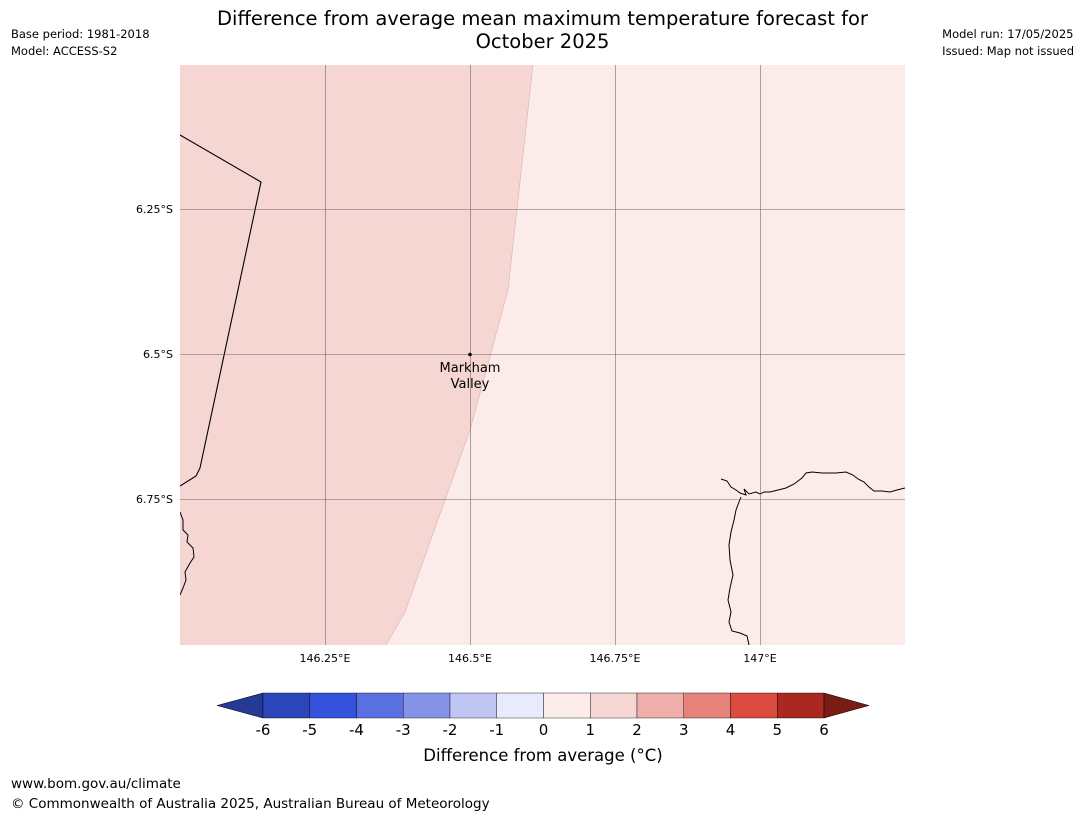 This screenshot has width=1085, height=816. What do you see at coordinates (496, 730) in the screenshot?
I see `colorbar-tick-label: -1` at bounding box center [496, 730].